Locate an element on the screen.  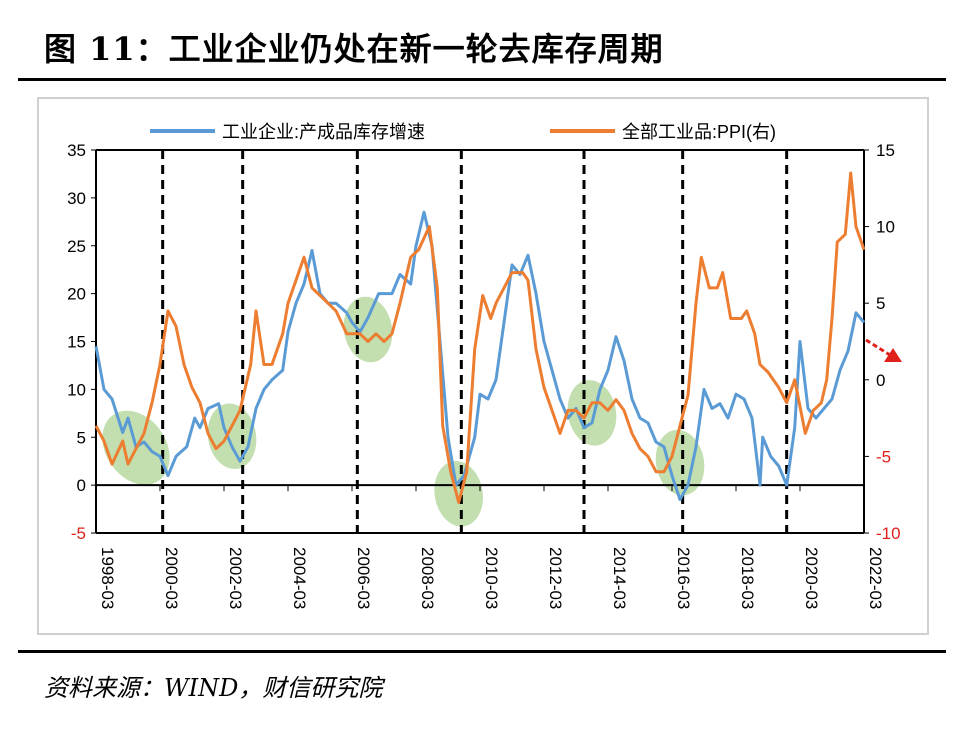
y-right-tick-label: 10 is located at coordinates (885, 227).